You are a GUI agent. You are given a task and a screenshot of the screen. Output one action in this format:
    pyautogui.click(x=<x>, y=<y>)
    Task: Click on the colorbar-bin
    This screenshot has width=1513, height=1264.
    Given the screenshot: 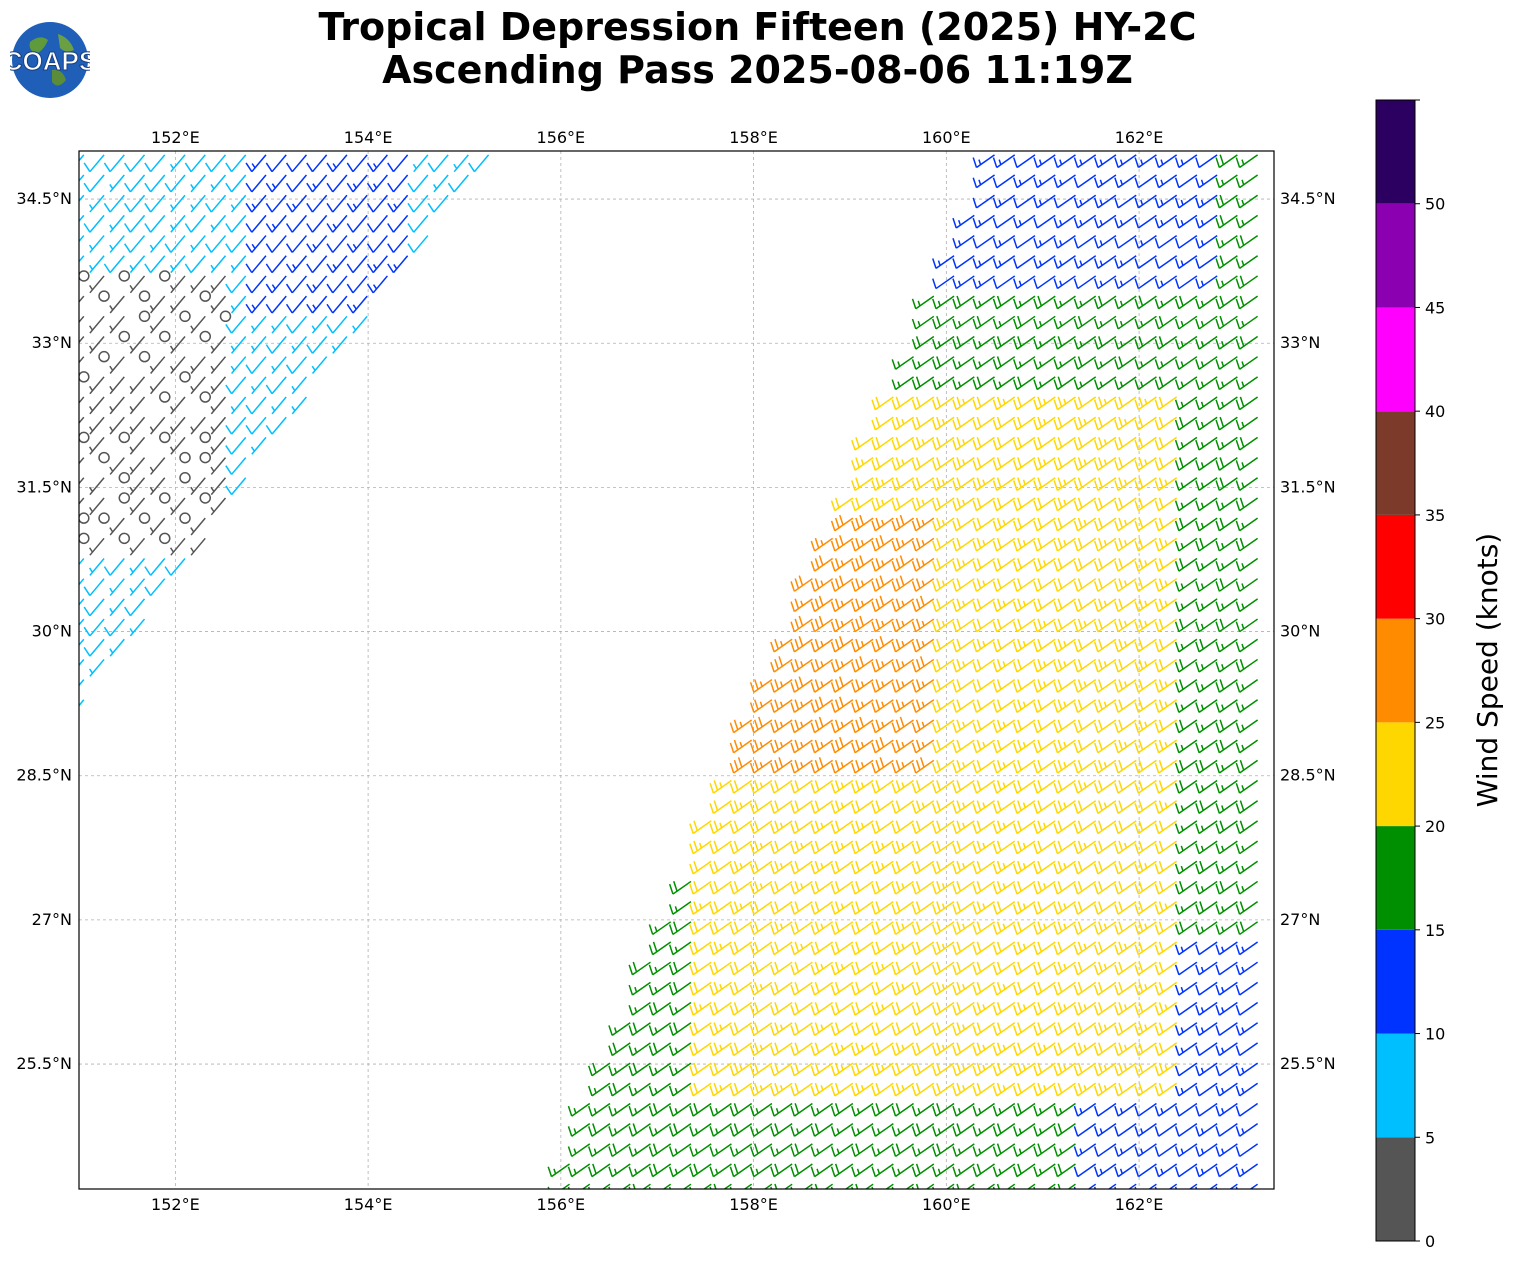 What is the action you would take?
    pyautogui.click(x=1395, y=878)
    